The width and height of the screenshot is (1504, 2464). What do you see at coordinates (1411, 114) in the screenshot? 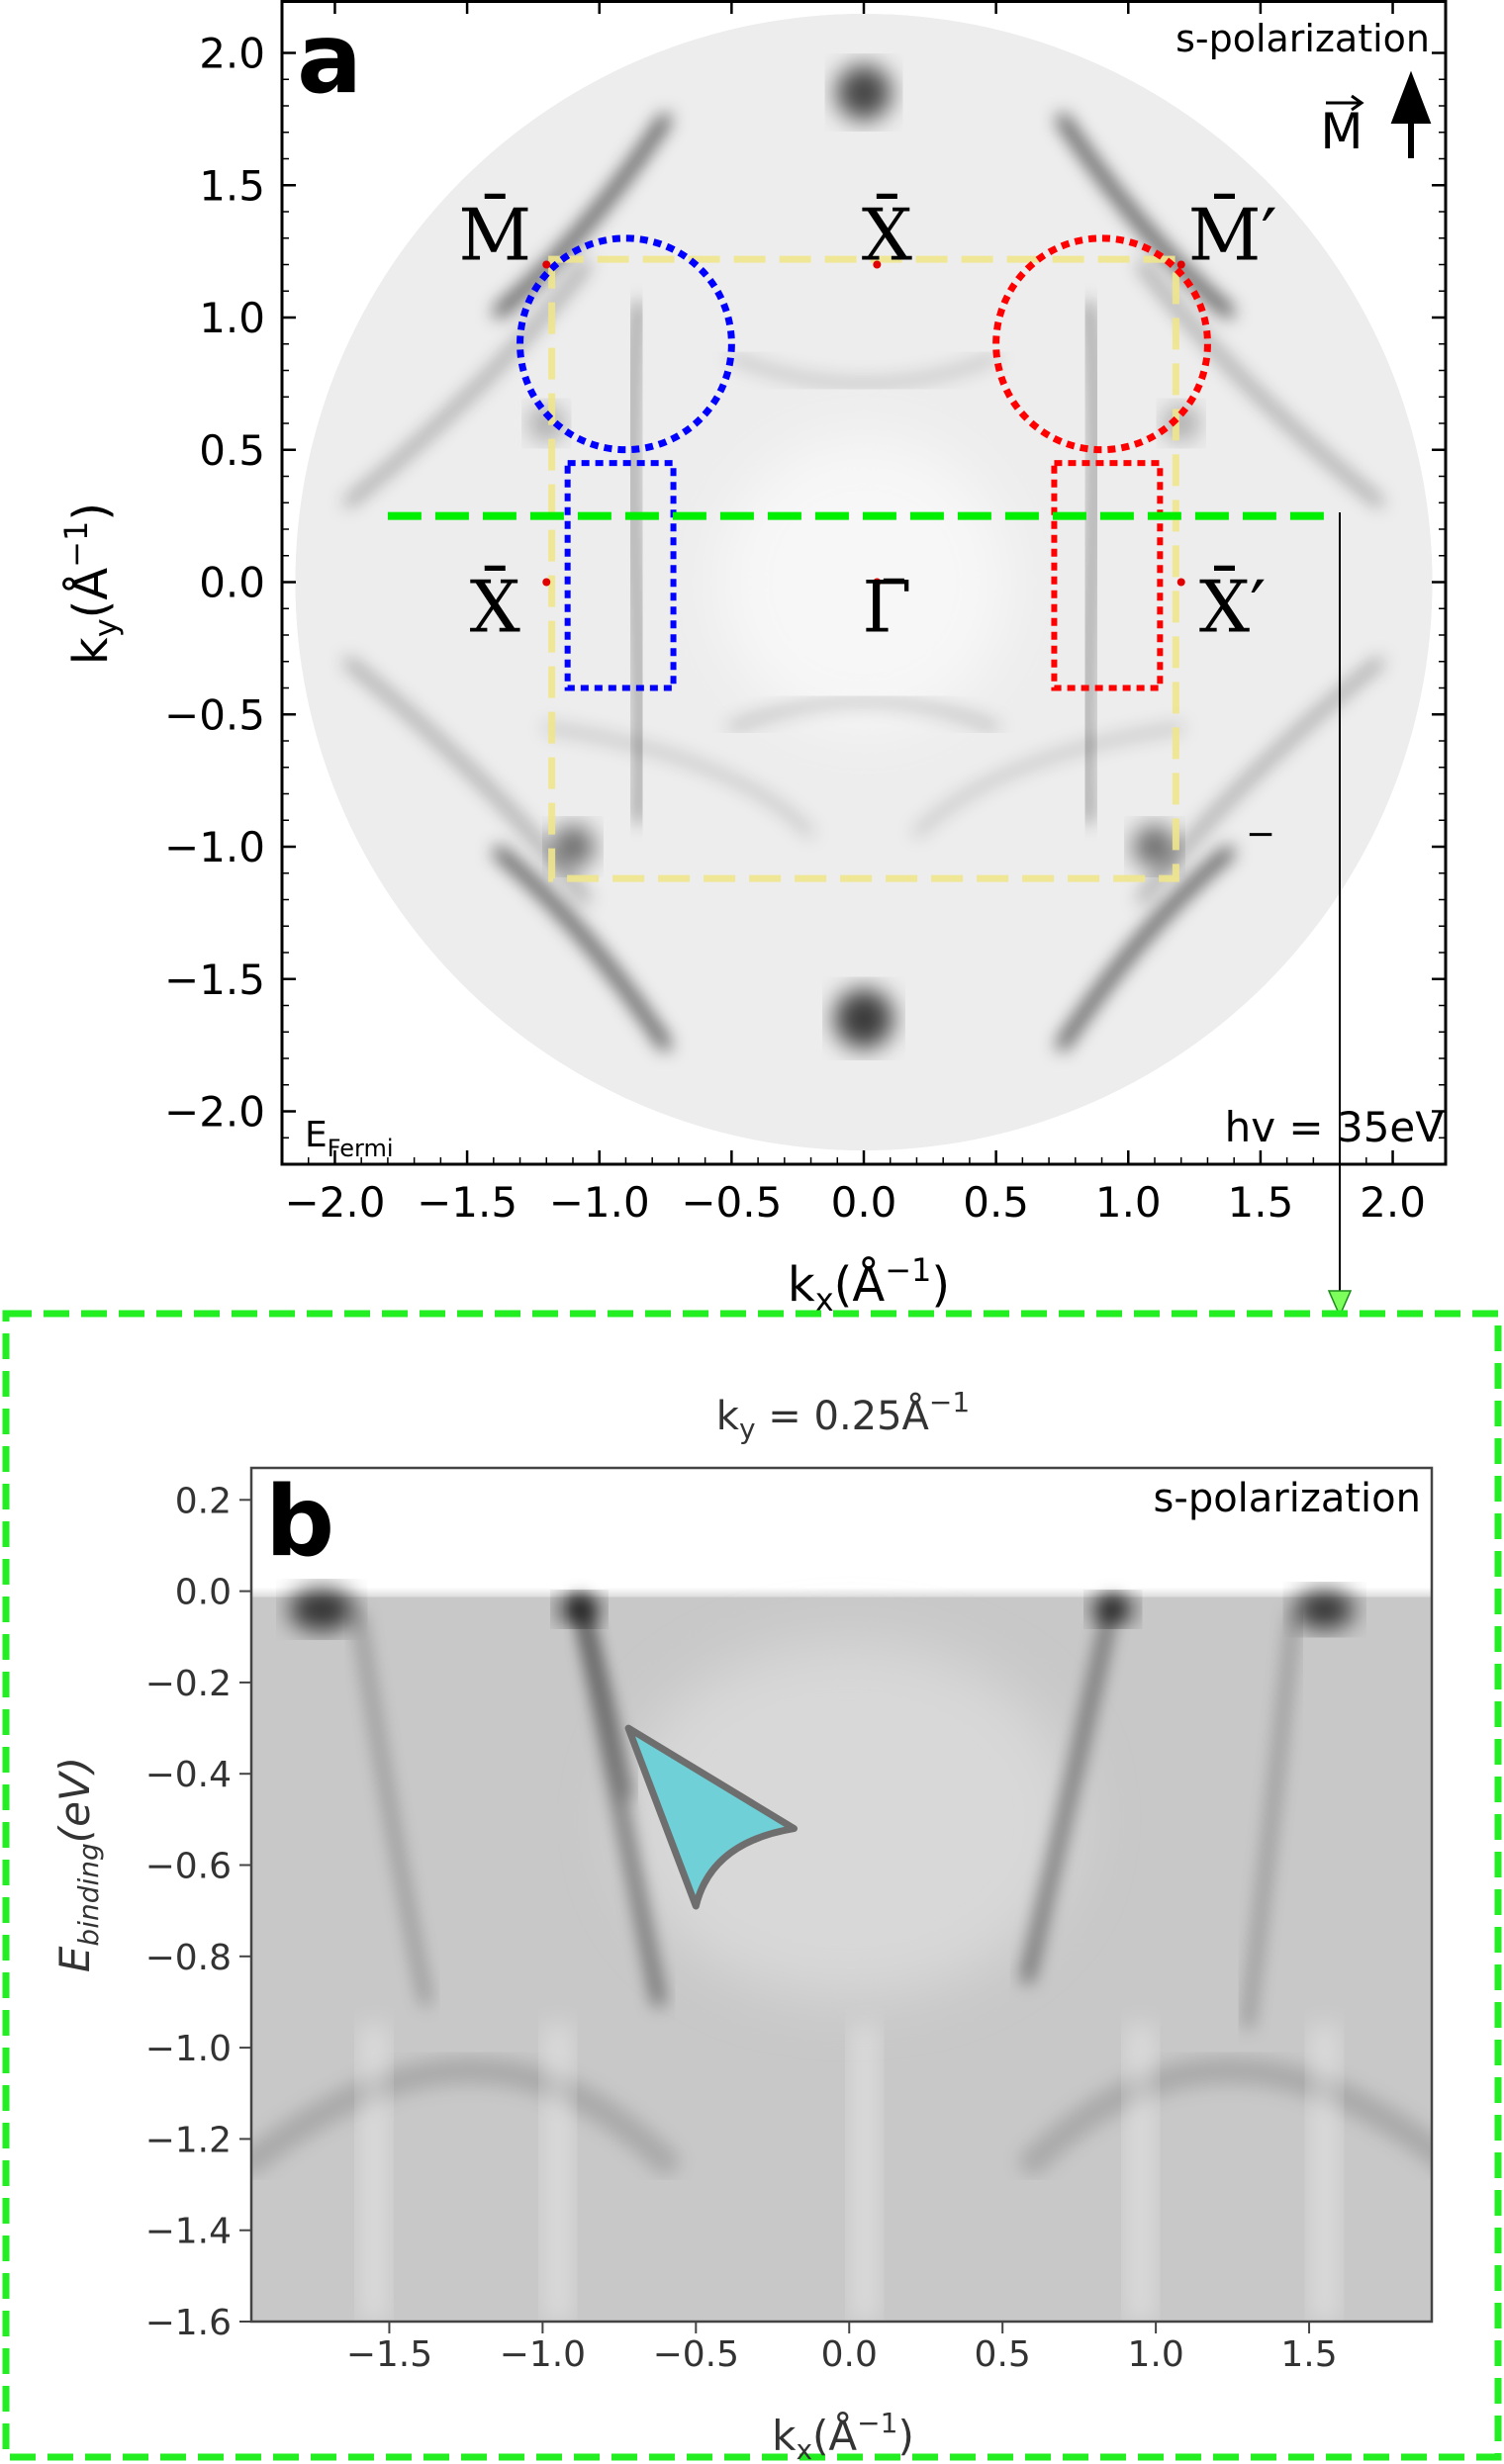
I see `magnetization-direction-arrow-icon` at bounding box center [1411, 114].